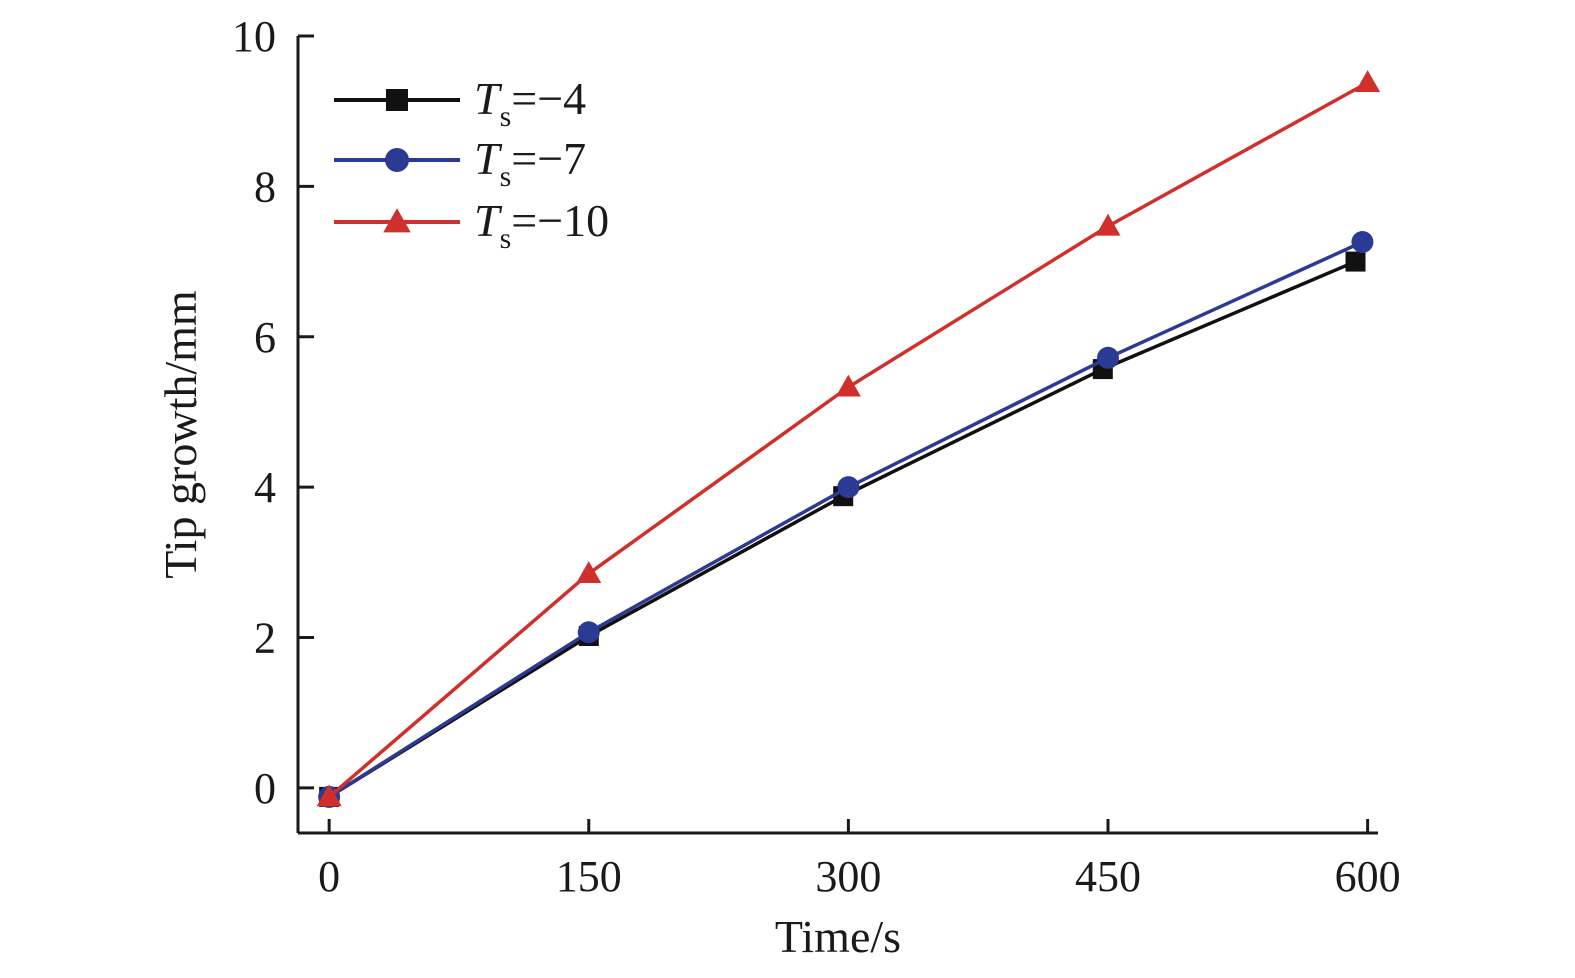 This screenshot has height=978, width=1575. Describe the element at coordinates (530, 163) in the screenshot. I see `legend-label: Ts=−7` at that location.